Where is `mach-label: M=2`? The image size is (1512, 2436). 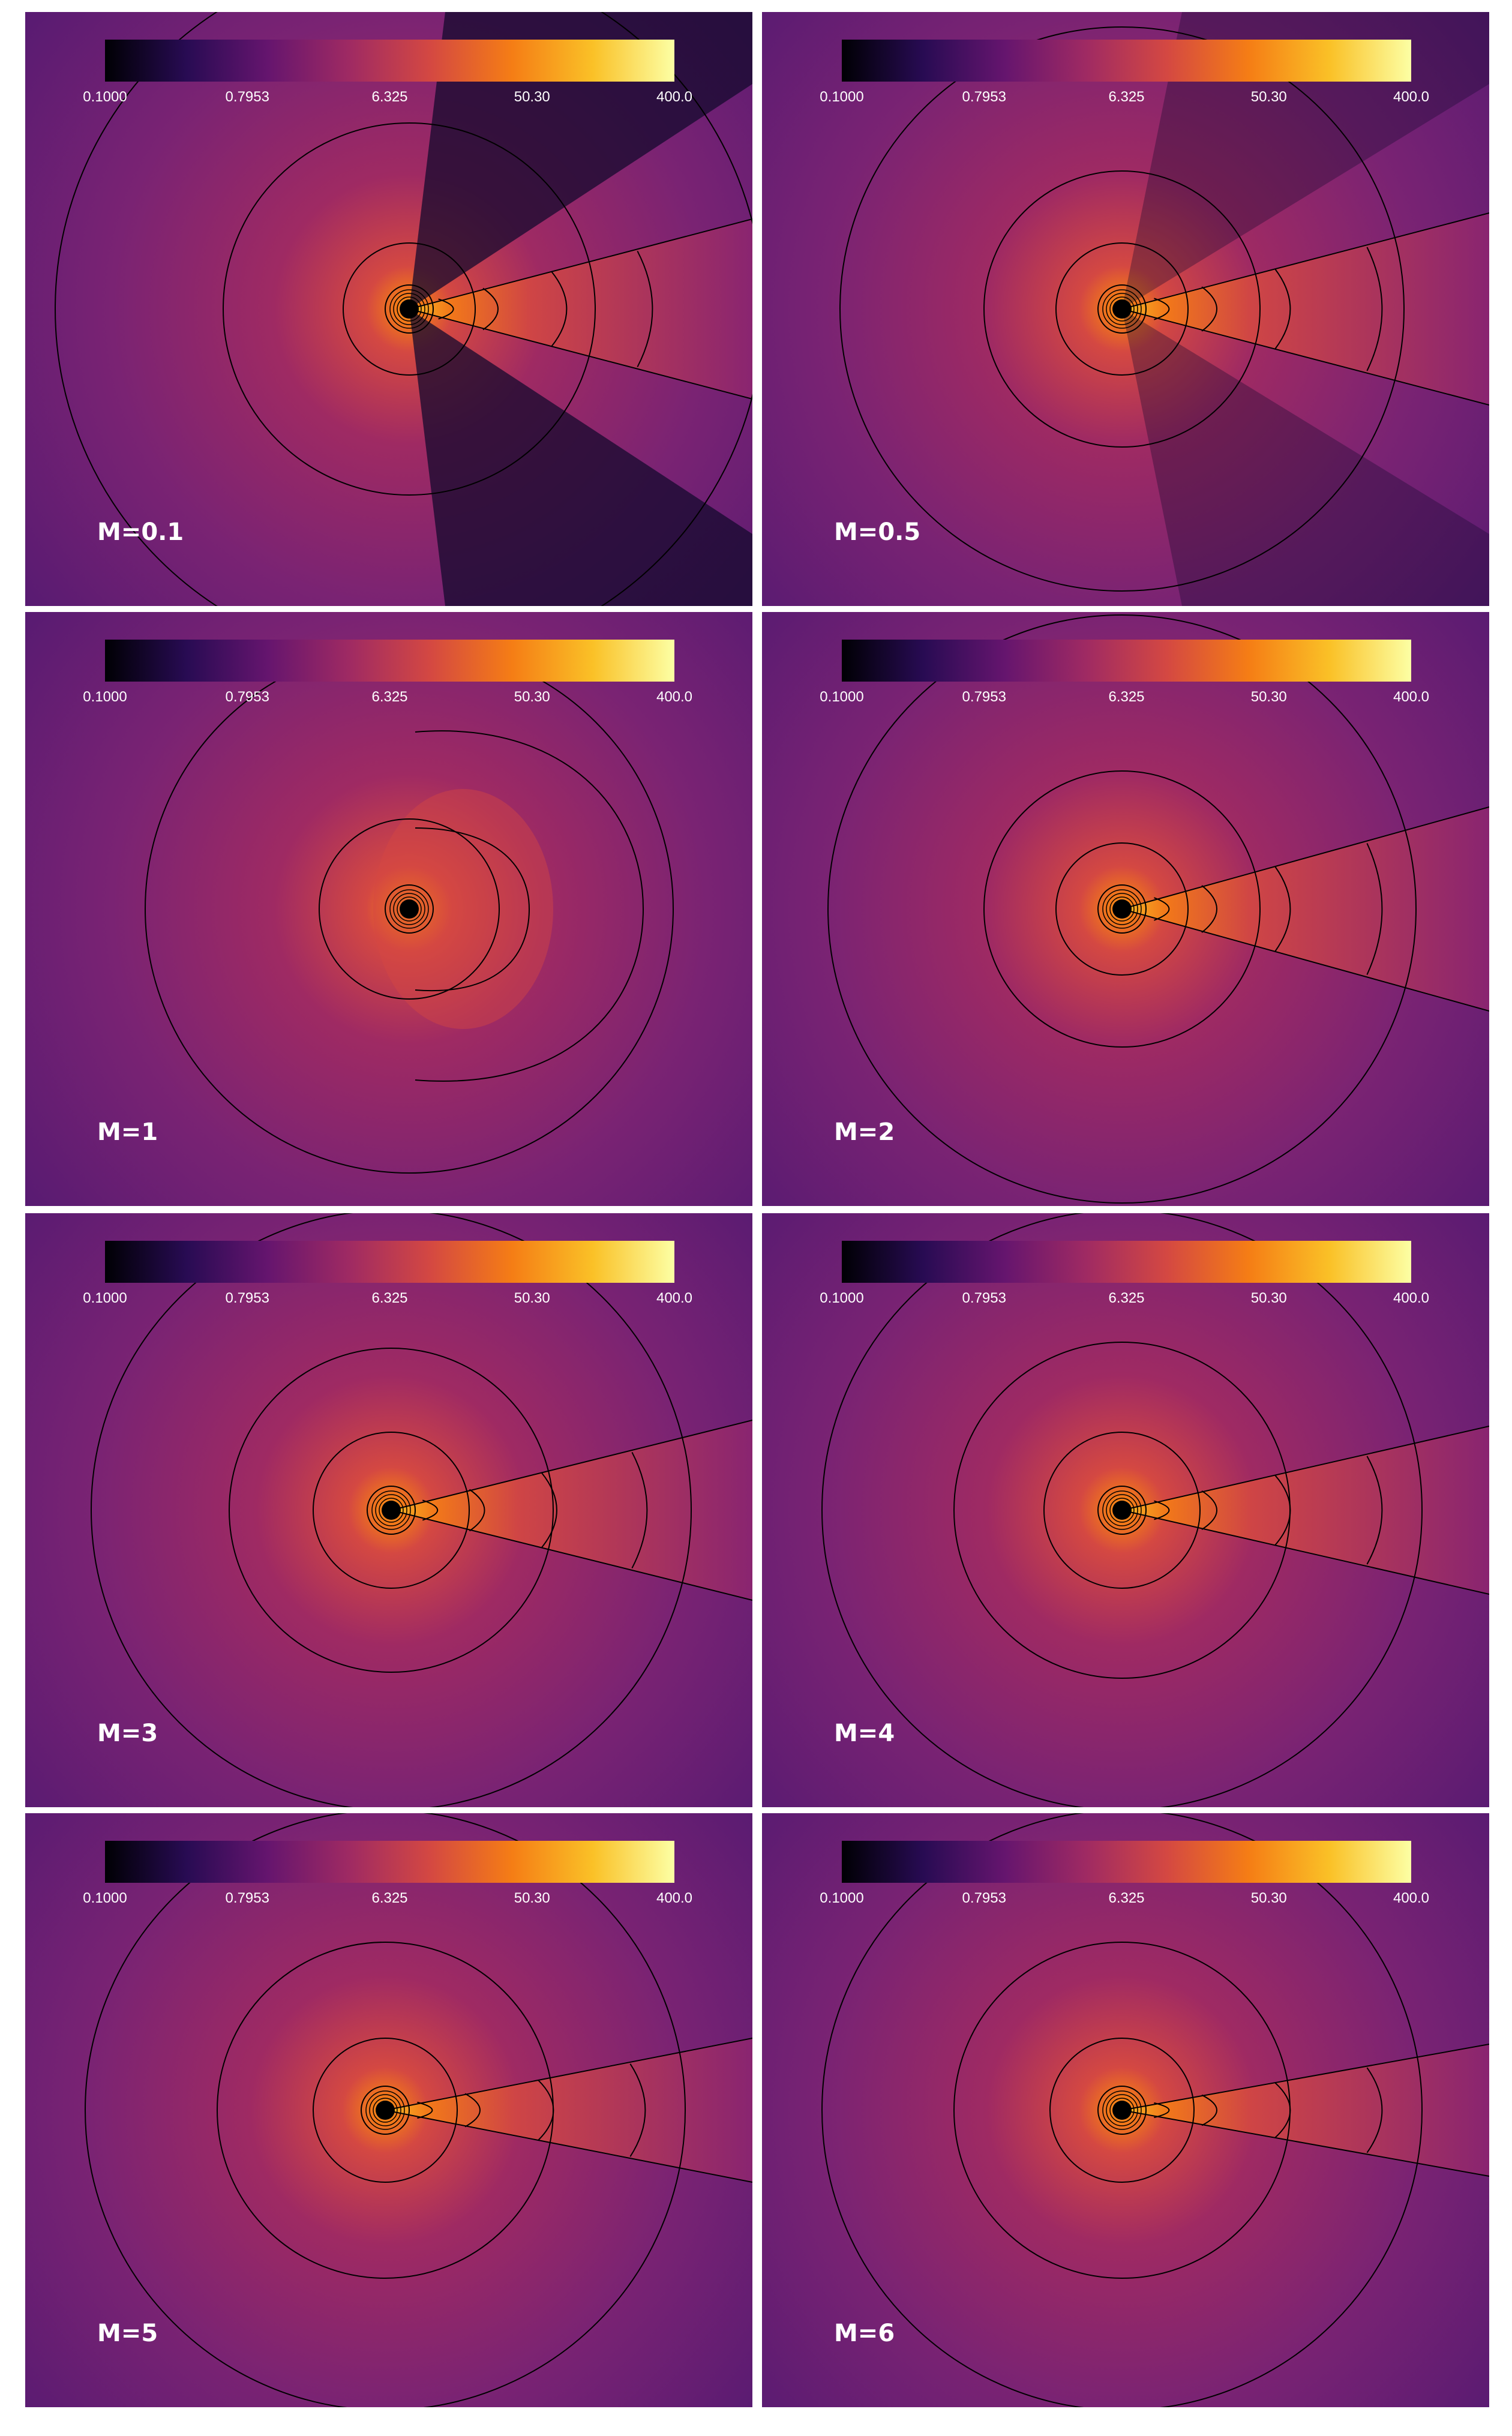
mach-label: M=2 is located at coordinates (865, 1132).